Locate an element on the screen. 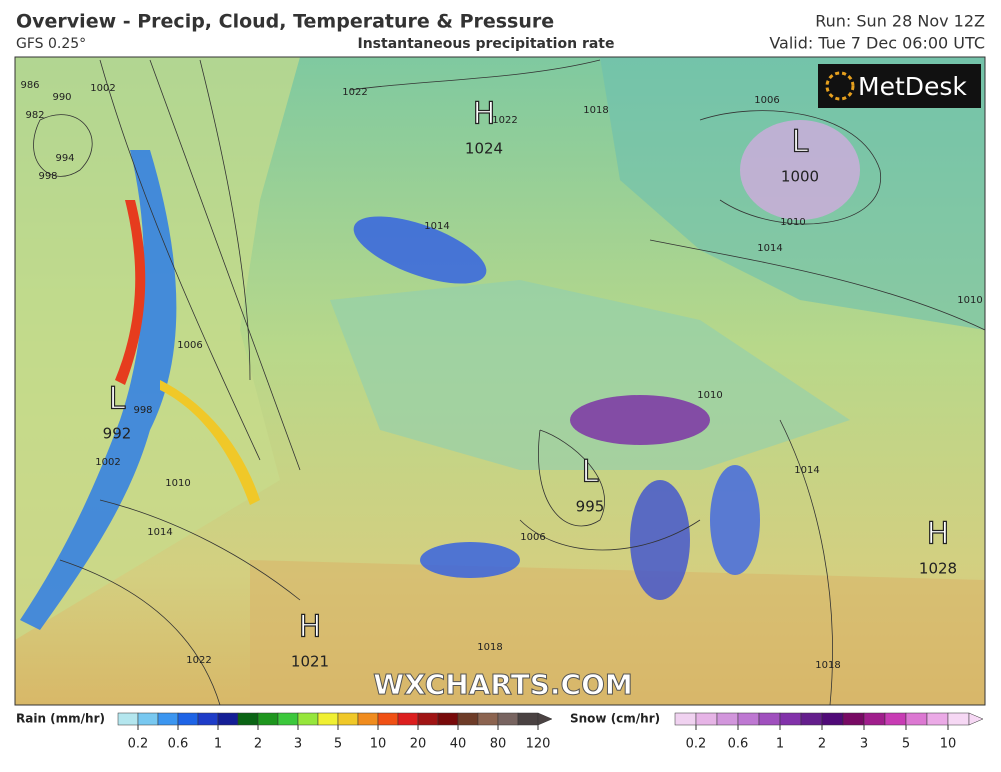  isobar-label: 982 is located at coordinates (34, 115).